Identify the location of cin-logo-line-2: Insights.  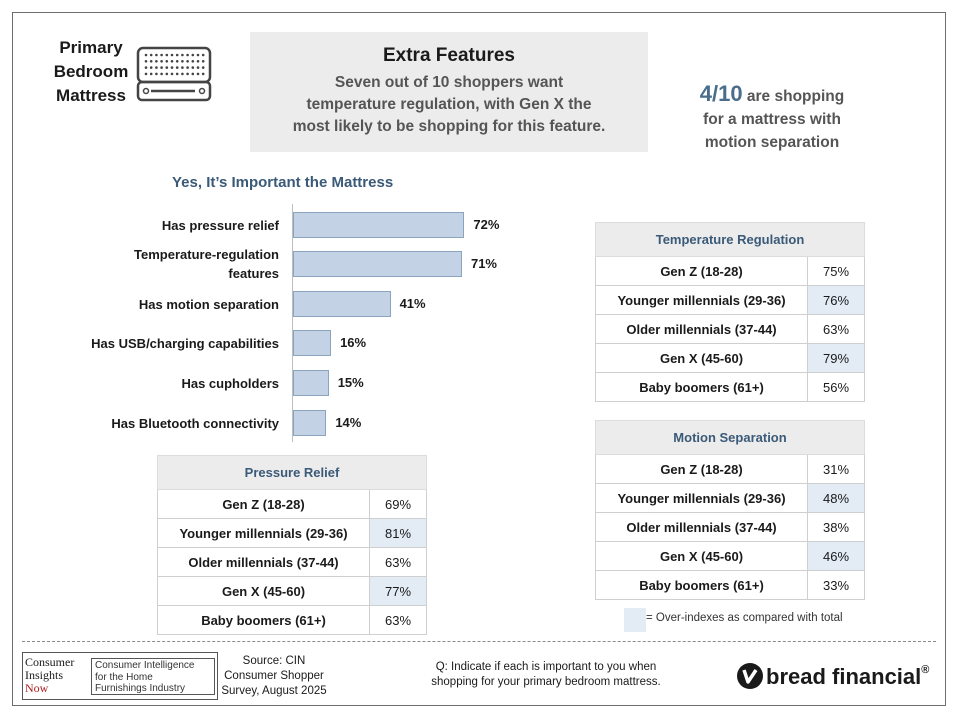
(44, 675).